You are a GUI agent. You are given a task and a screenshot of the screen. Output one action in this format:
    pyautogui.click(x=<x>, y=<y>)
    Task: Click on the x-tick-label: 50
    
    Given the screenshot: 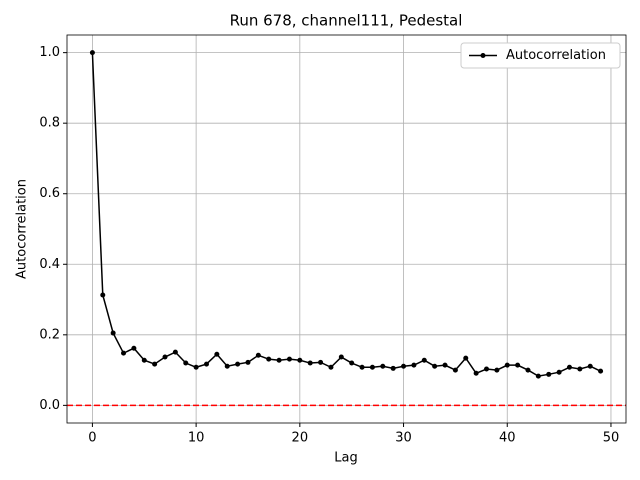 What is the action you would take?
    pyautogui.click(x=611, y=438)
    